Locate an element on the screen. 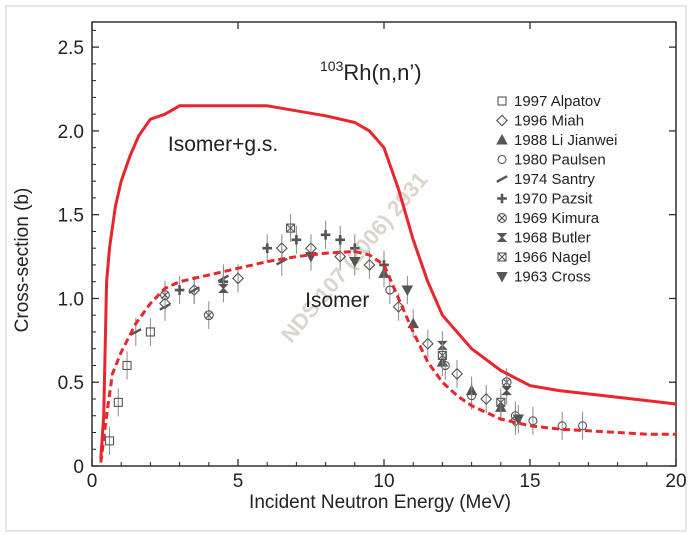 Image resolution: width=690 pixels, height=535 pixels. x-axis-label: Incident Neutron Energy (MeV) is located at coordinates (380, 502).